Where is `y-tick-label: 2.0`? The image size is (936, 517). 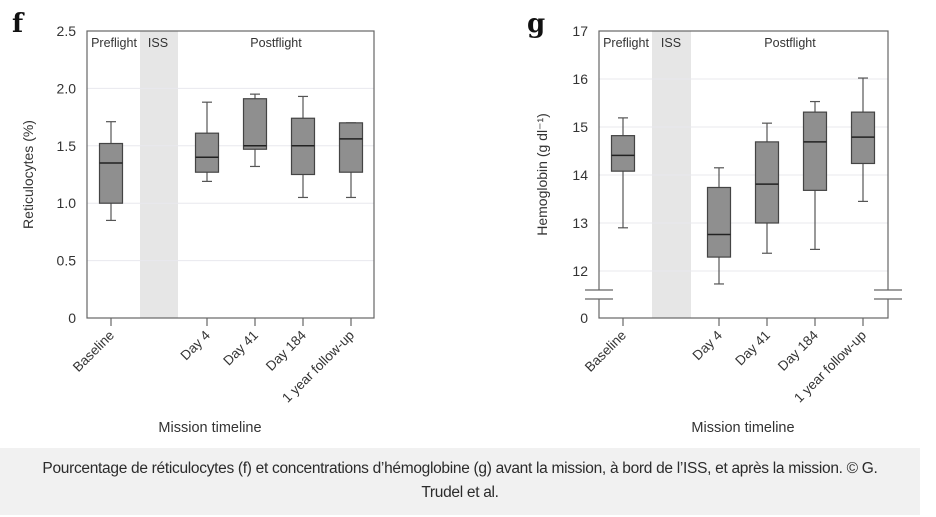 y-tick-label: 2.0 is located at coordinates (67, 88).